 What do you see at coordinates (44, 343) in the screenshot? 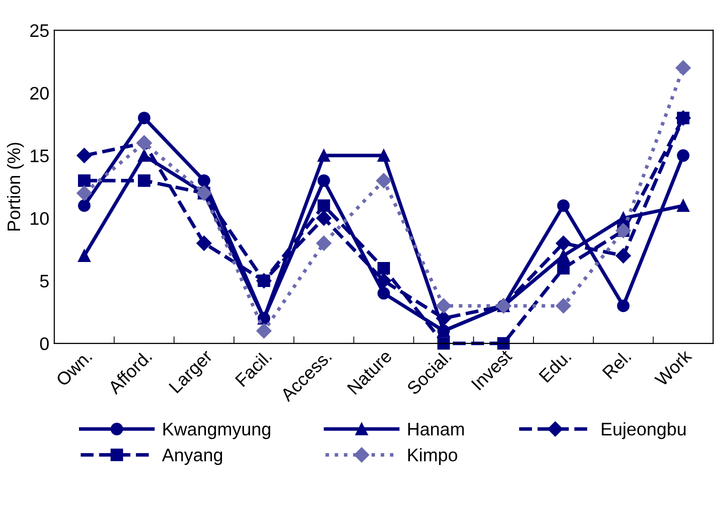
I see `y-tick-label: 0` at bounding box center [44, 343].